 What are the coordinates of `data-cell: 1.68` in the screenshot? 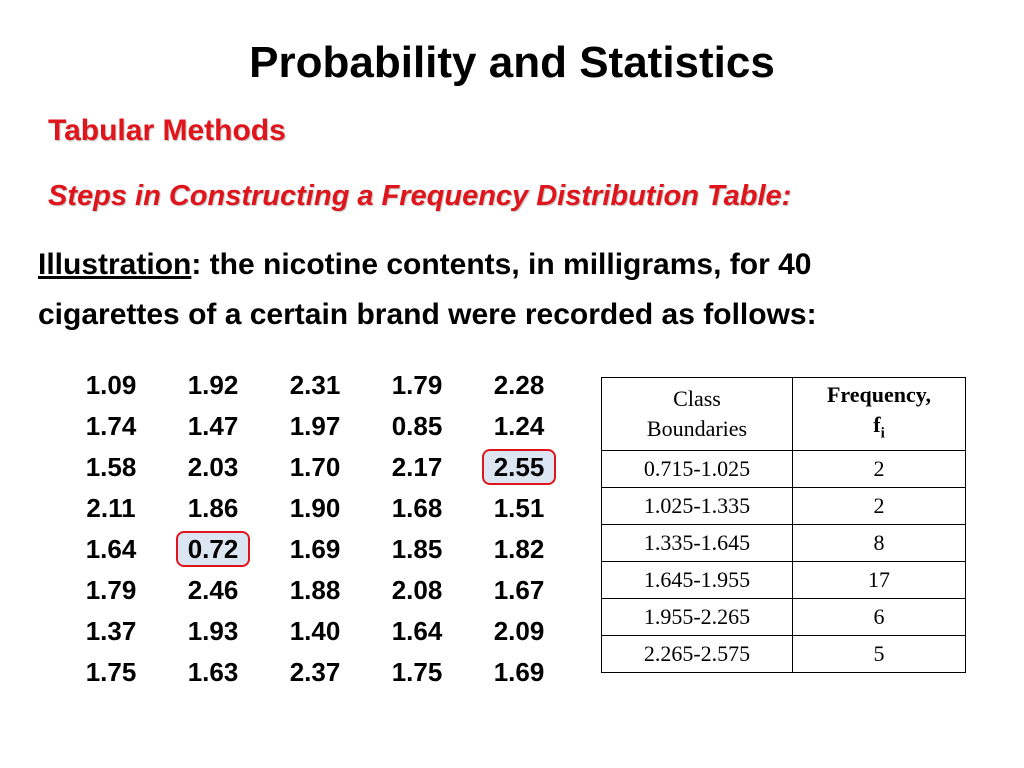 It's located at (417, 507).